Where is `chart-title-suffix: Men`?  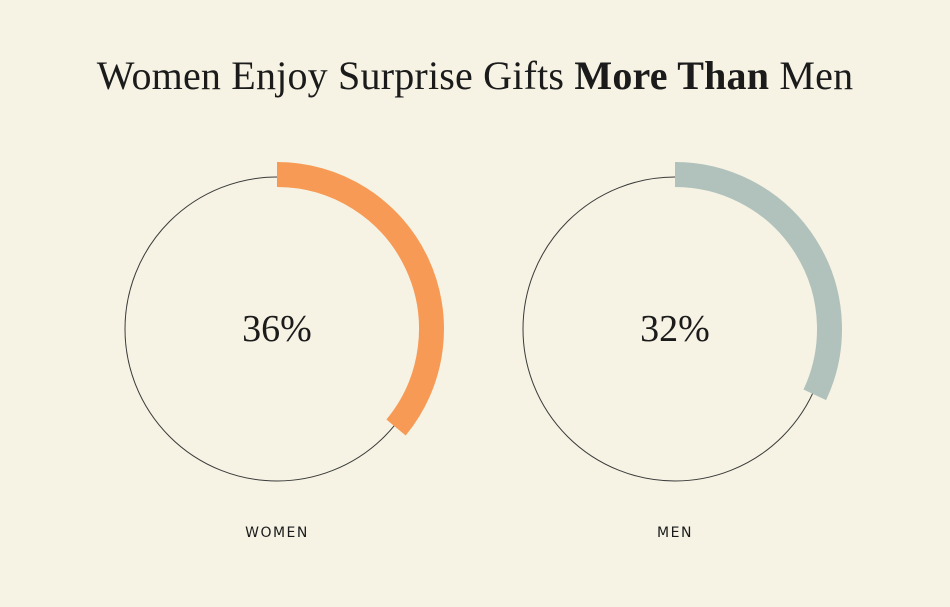
chart-title-suffix: Men is located at coordinates (811, 75).